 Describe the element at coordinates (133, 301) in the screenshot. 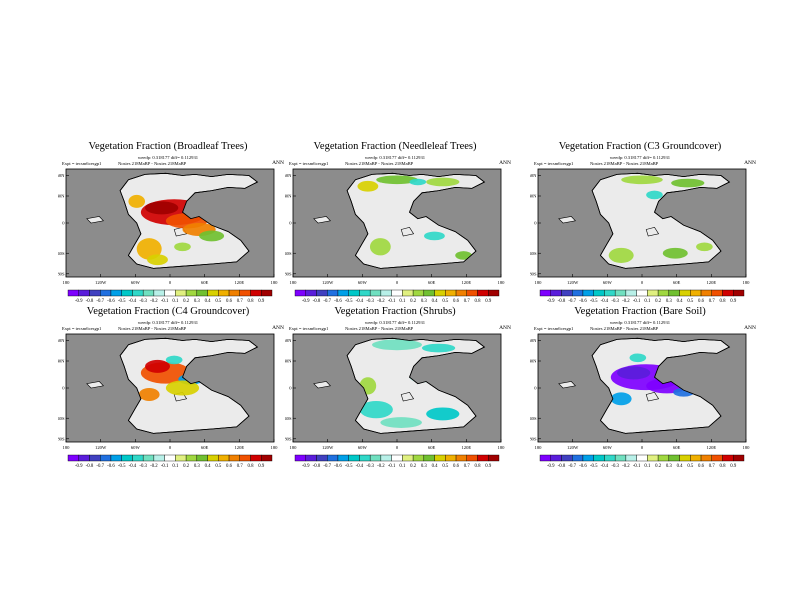

I see `colorbar-label: -0.4` at that location.